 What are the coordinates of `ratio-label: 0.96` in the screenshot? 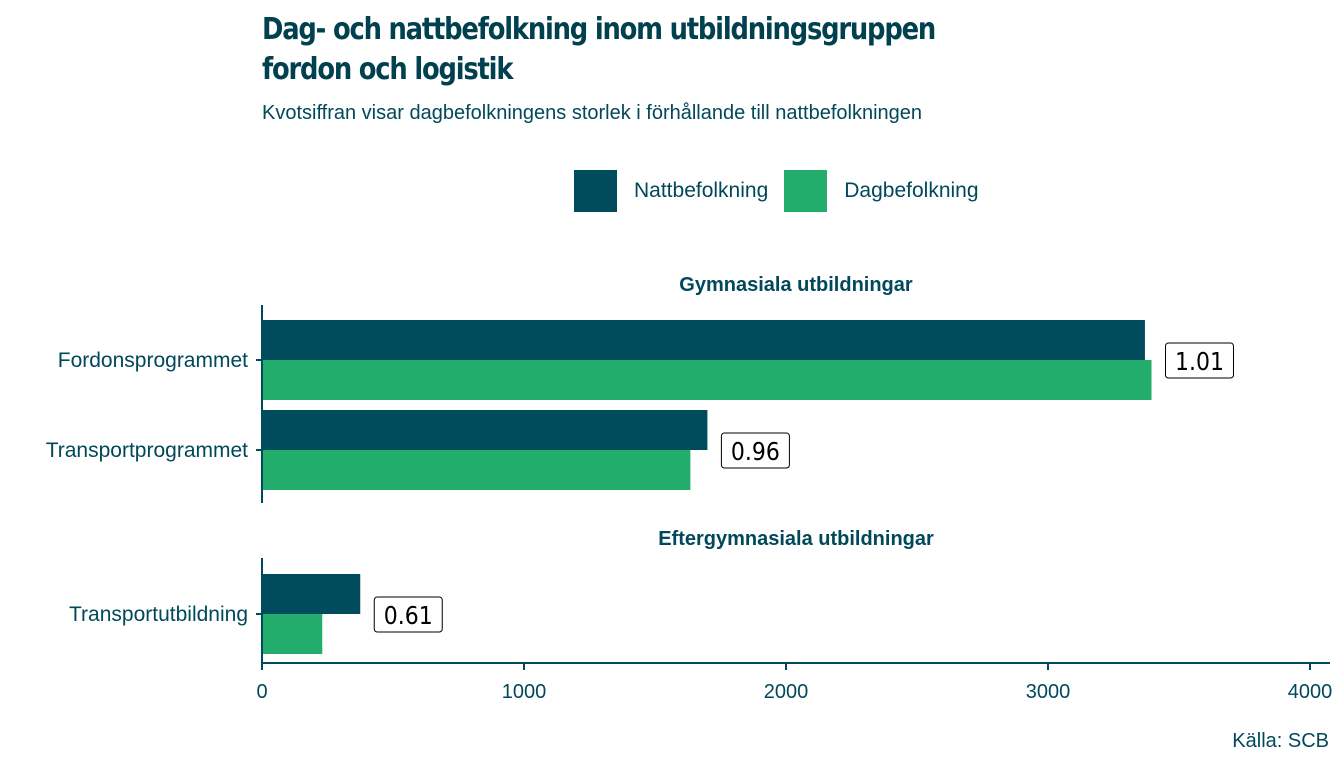 It's located at (755, 452).